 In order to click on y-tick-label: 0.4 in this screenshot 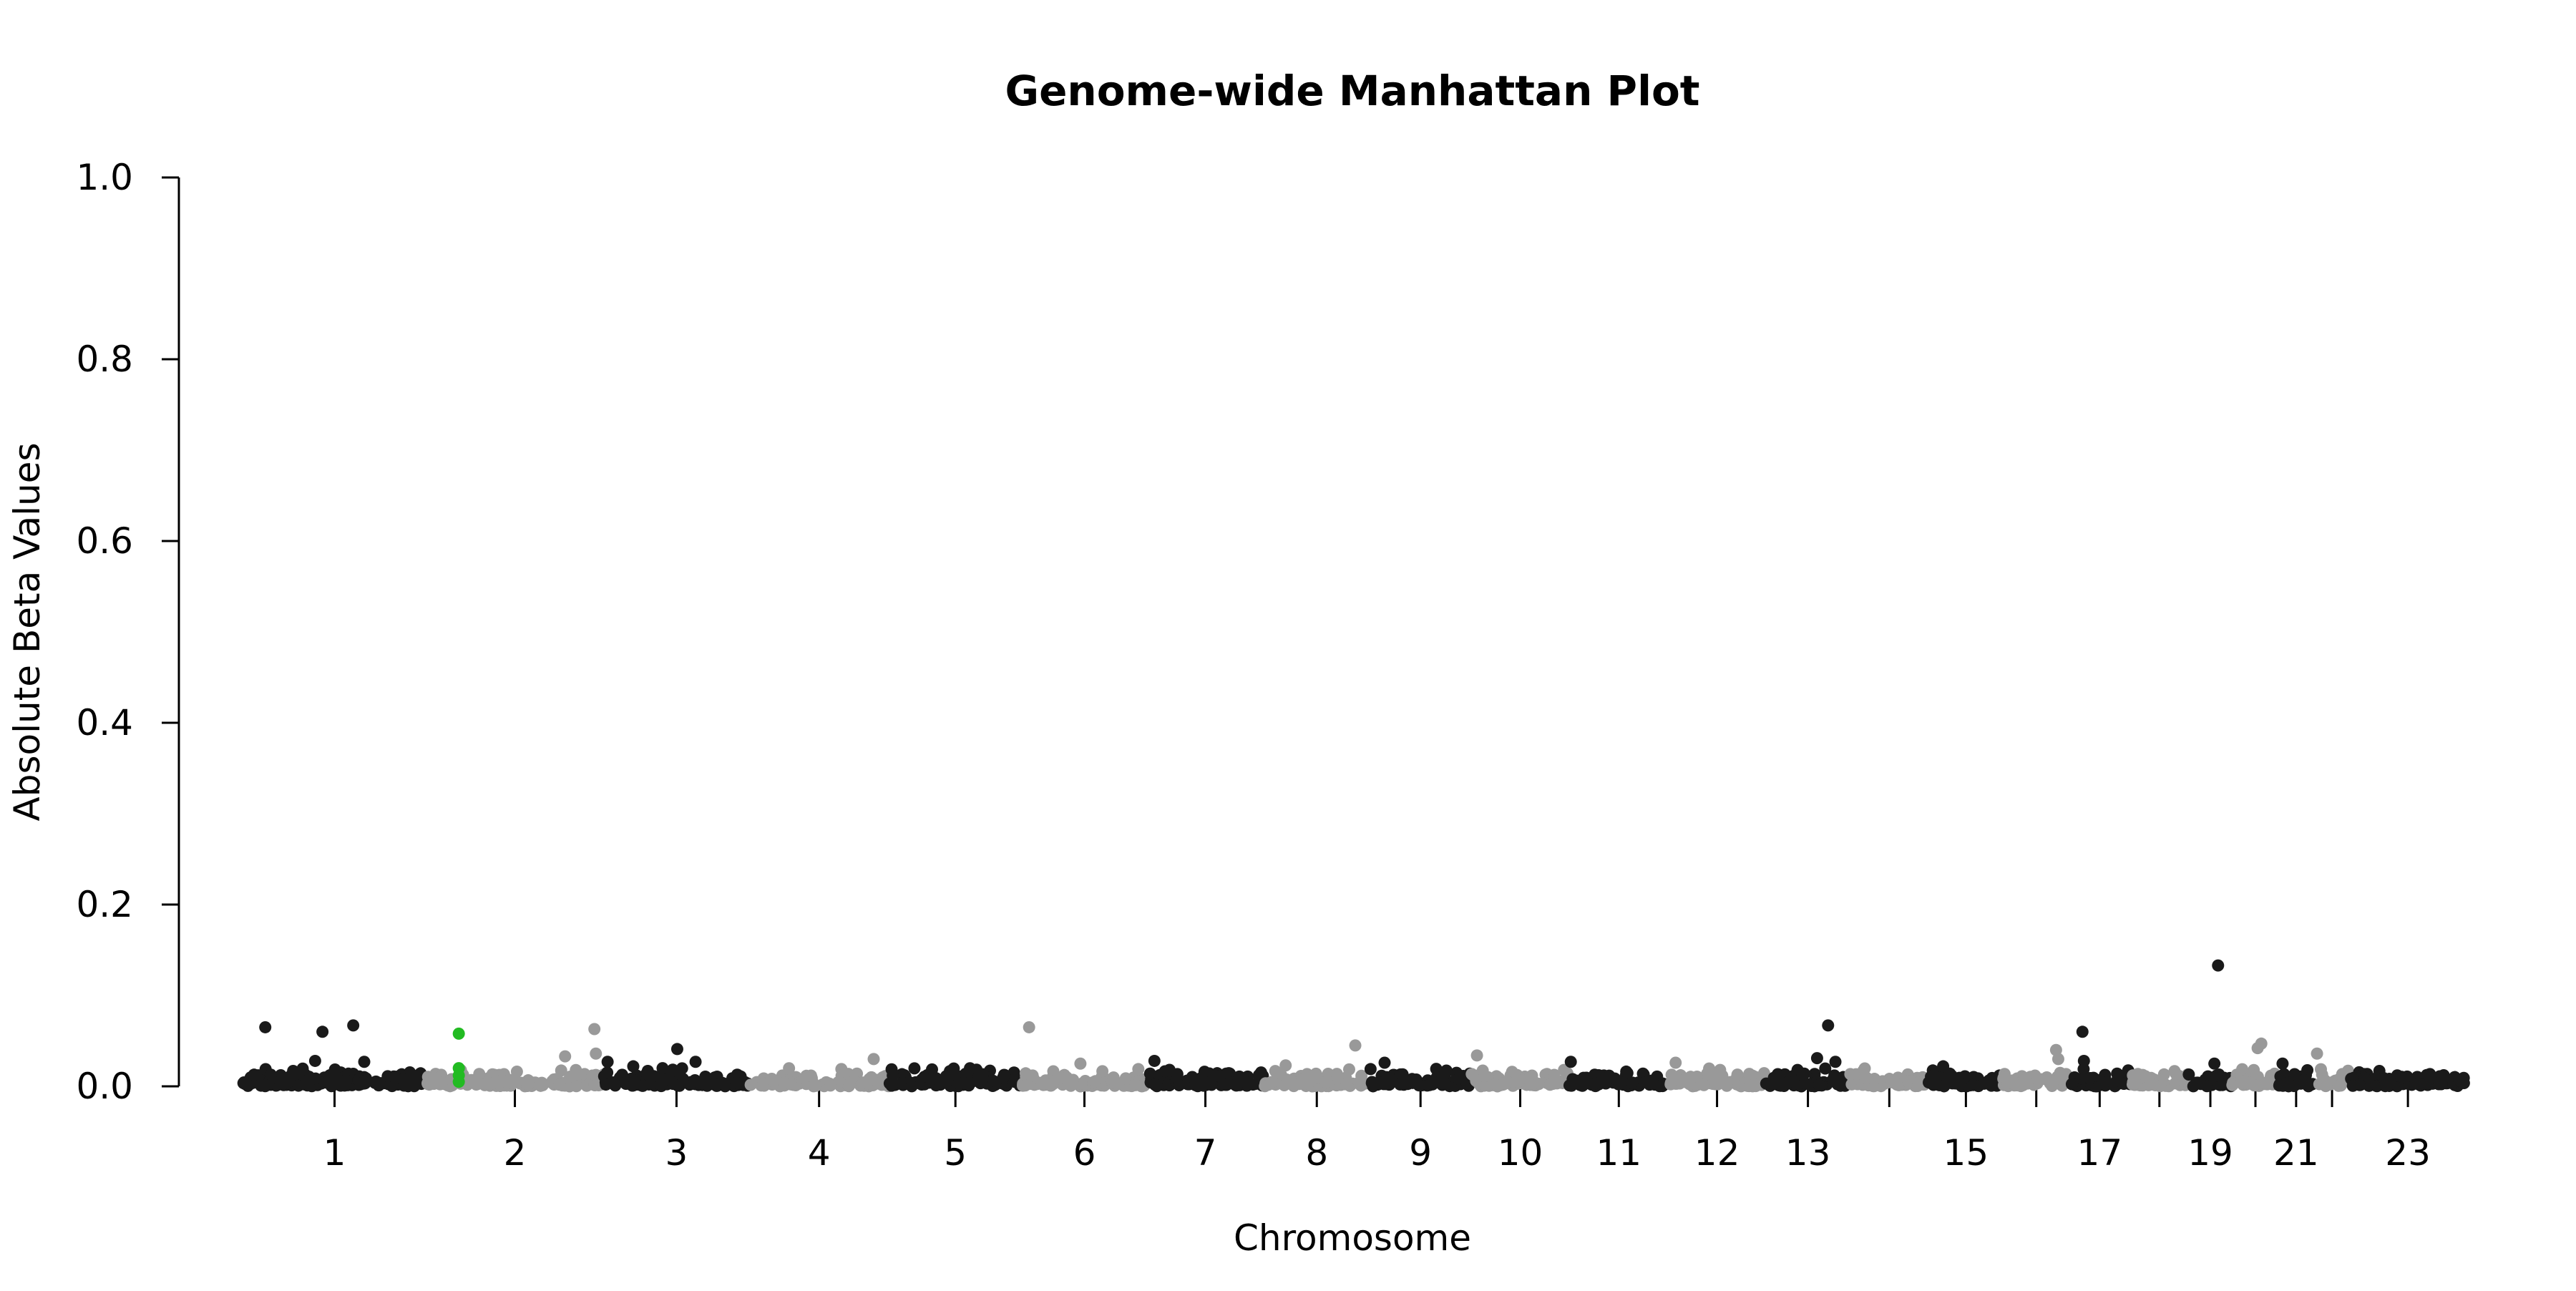, I will do `click(104, 723)`.